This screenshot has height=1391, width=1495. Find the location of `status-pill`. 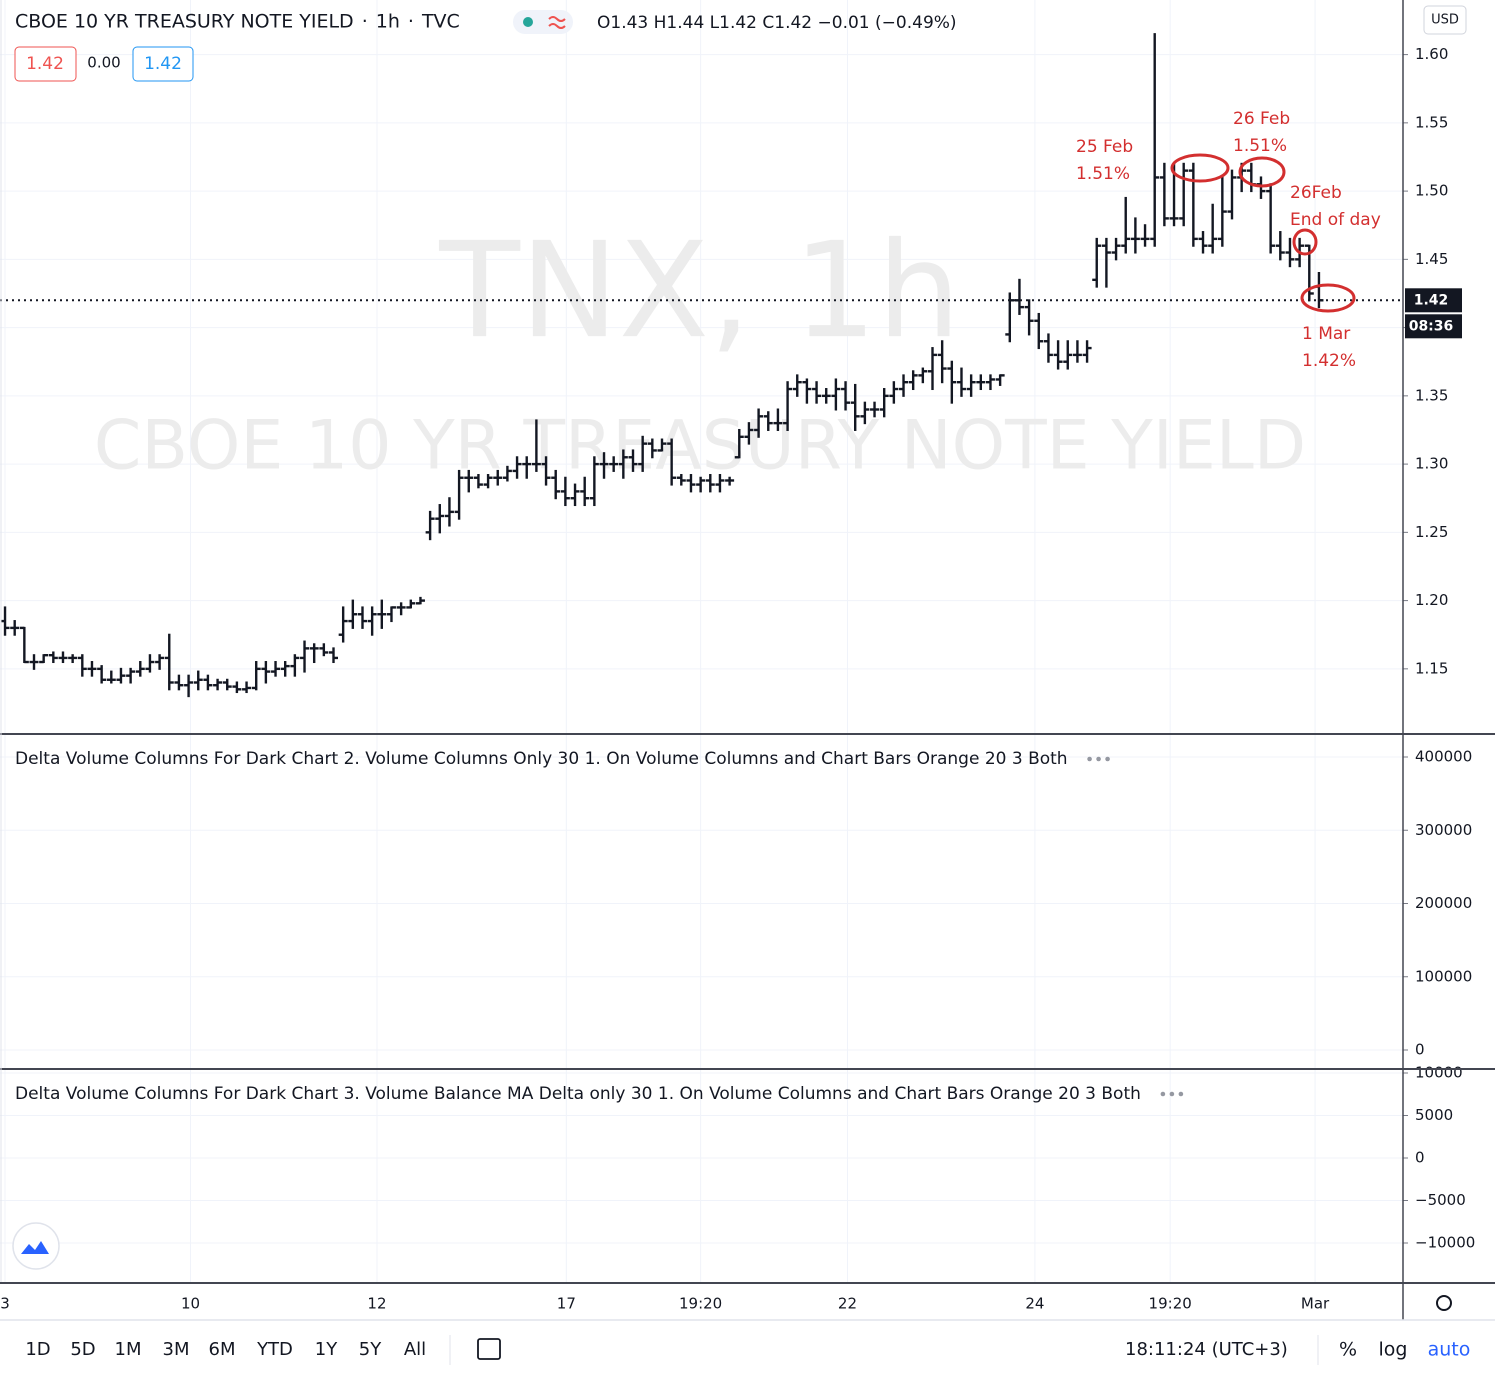

status-pill is located at coordinates (543, 22).